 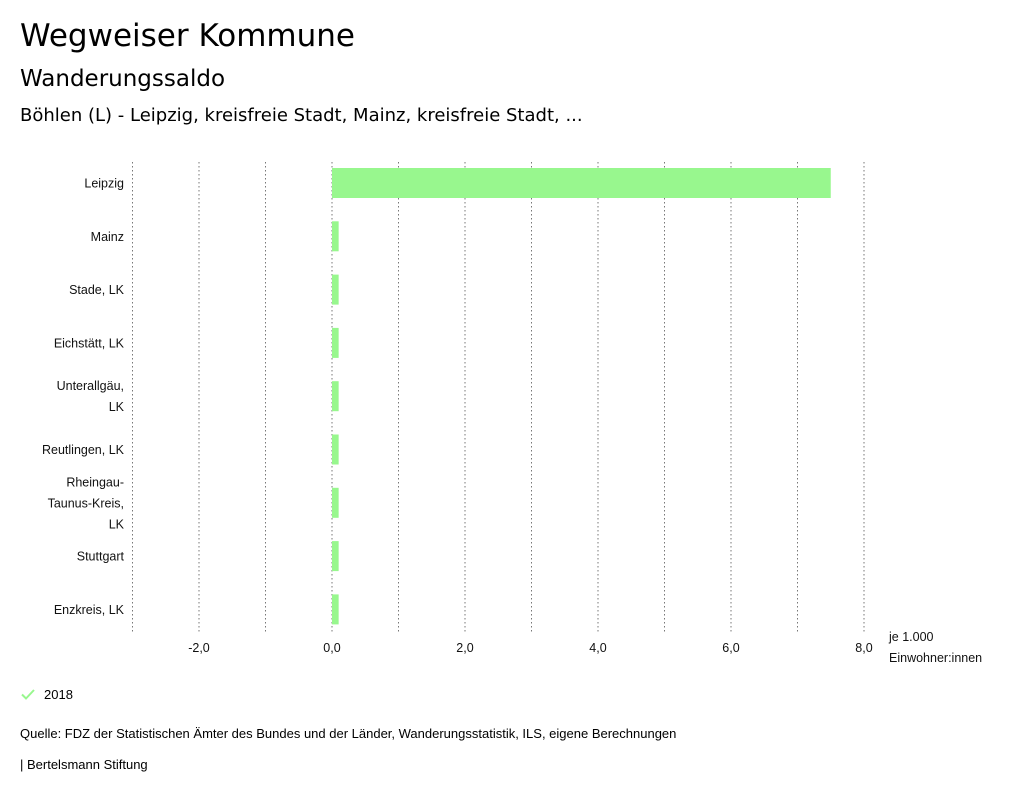 I want to click on legend-label: 2018, so click(x=58, y=694).